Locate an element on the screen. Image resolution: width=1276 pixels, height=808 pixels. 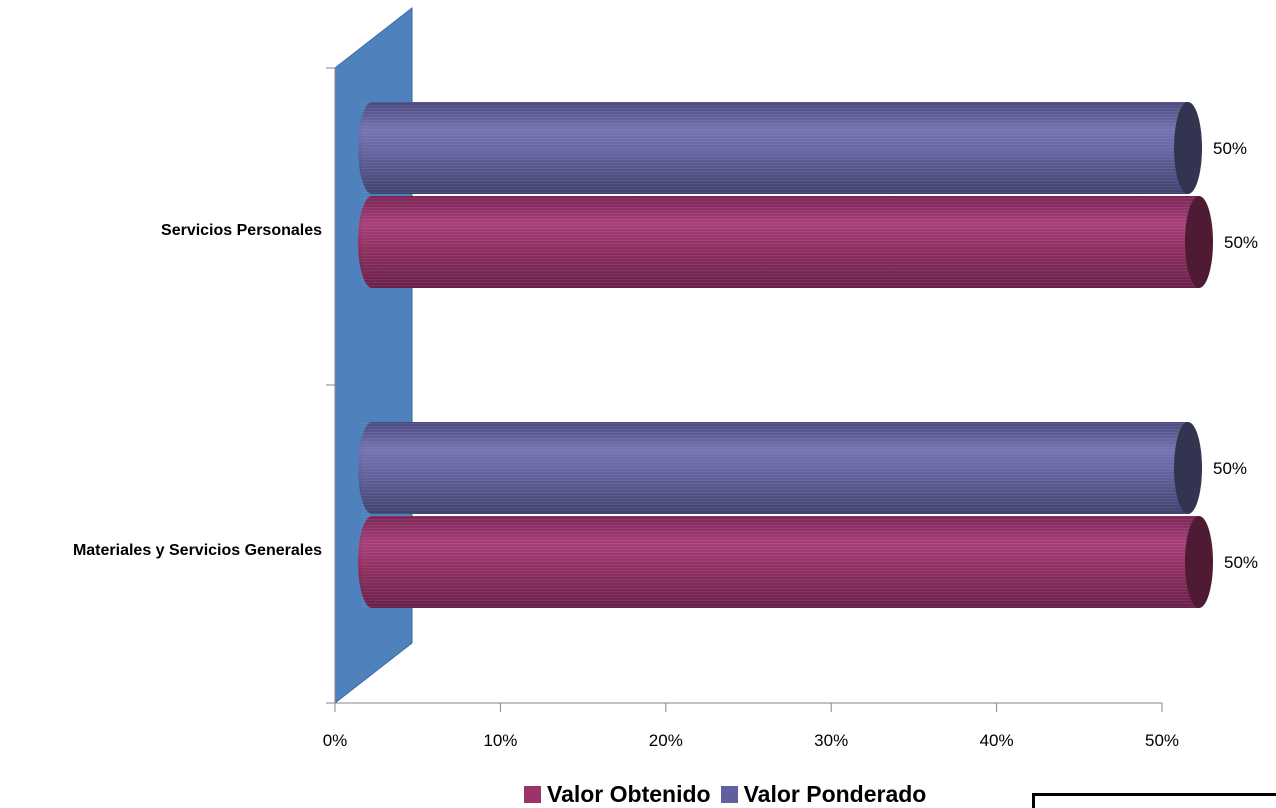
data-label-valor-ponderado-servicios-personales: 50% is located at coordinates (1230, 148).